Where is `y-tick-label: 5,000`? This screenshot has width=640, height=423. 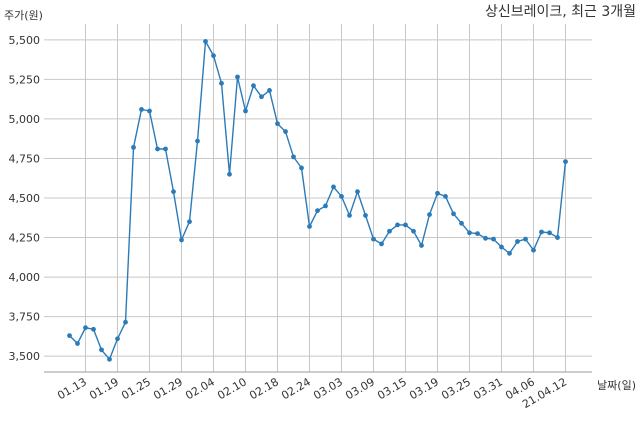
y-tick-label: 5,000 is located at coordinates (25, 119).